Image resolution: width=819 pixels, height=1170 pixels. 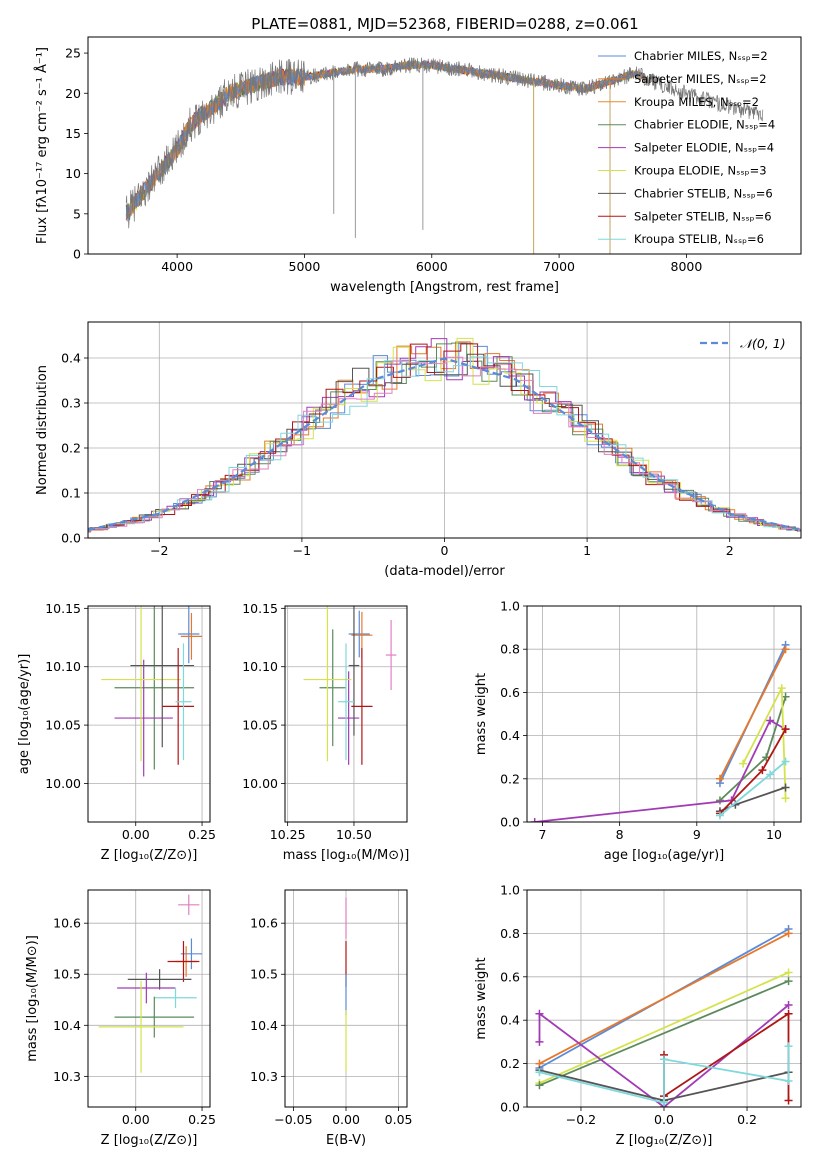 I want to click on legend-label: Chabrier MILES, Nₛₛₚ=2, so click(x=701, y=56).